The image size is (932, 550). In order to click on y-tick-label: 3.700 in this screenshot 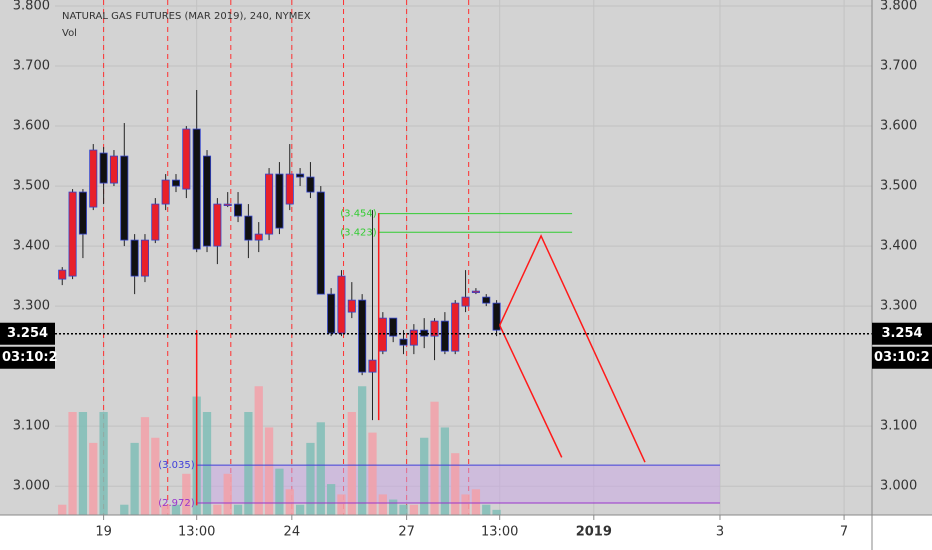, I will do `click(31, 66)`.